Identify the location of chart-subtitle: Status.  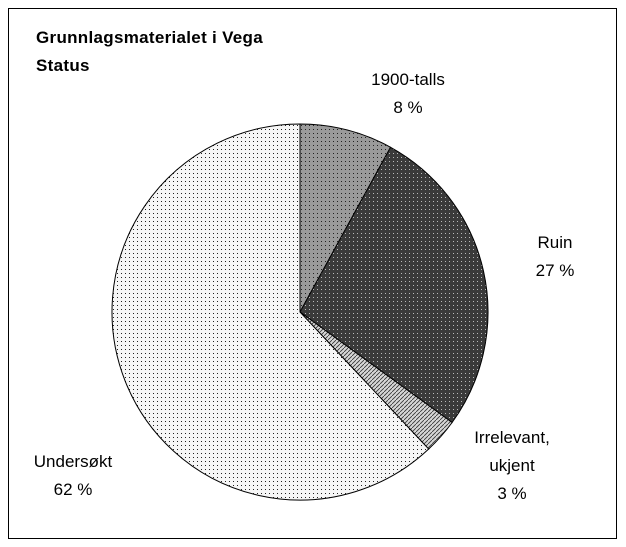
(63, 65).